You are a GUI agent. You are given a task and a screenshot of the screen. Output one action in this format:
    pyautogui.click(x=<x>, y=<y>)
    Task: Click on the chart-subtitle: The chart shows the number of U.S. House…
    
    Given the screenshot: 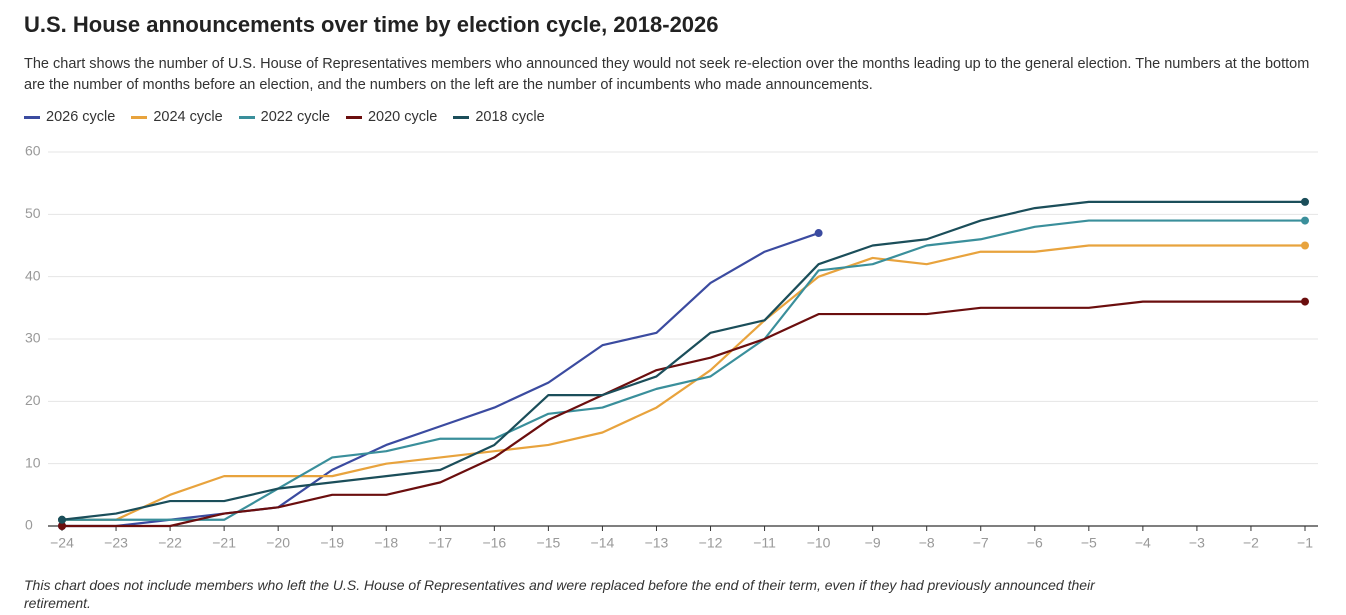 What is the action you would take?
    pyautogui.click(x=667, y=74)
    